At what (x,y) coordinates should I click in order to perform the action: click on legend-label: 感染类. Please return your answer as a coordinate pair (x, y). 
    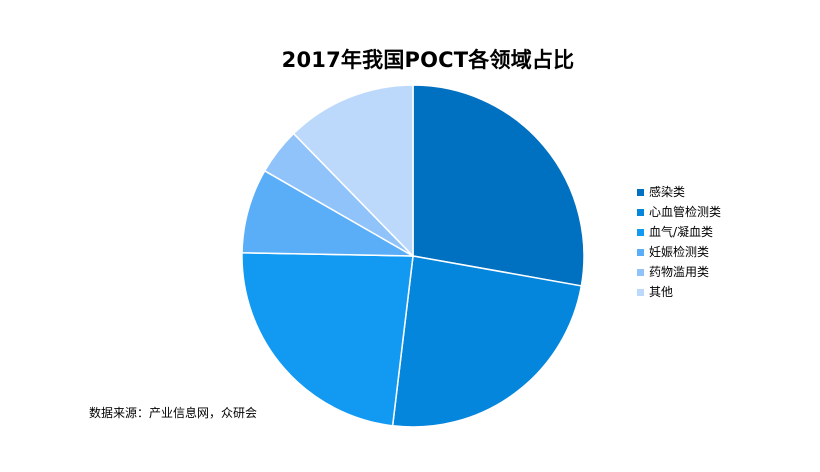
    Looking at the image, I should click on (667, 192).